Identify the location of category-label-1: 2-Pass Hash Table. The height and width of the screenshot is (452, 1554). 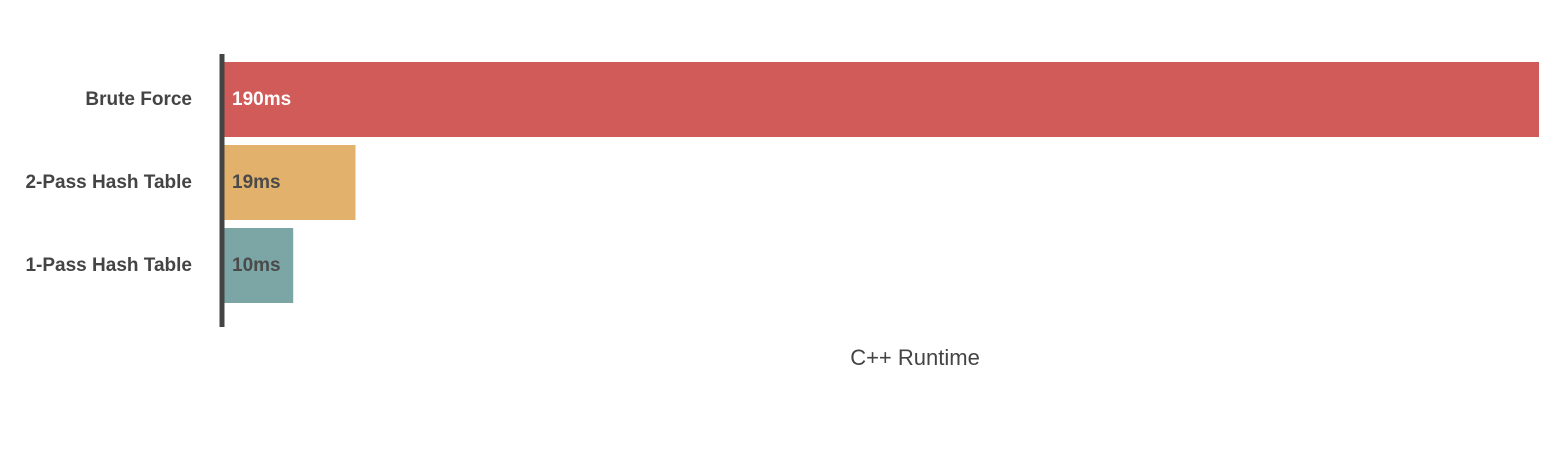
(108, 182).